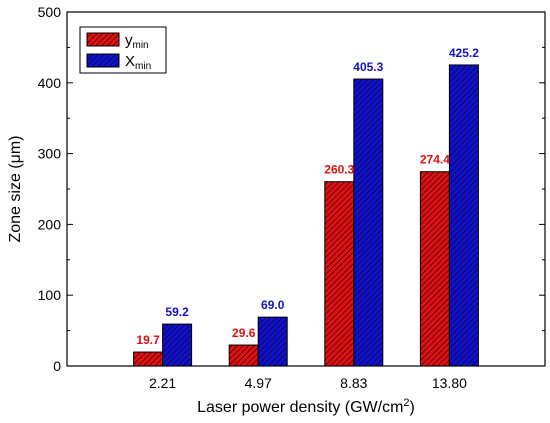 This screenshot has width=550, height=423. Describe the element at coordinates (434, 269) in the screenshot. I see `bar-ymin-13.80` at that location.